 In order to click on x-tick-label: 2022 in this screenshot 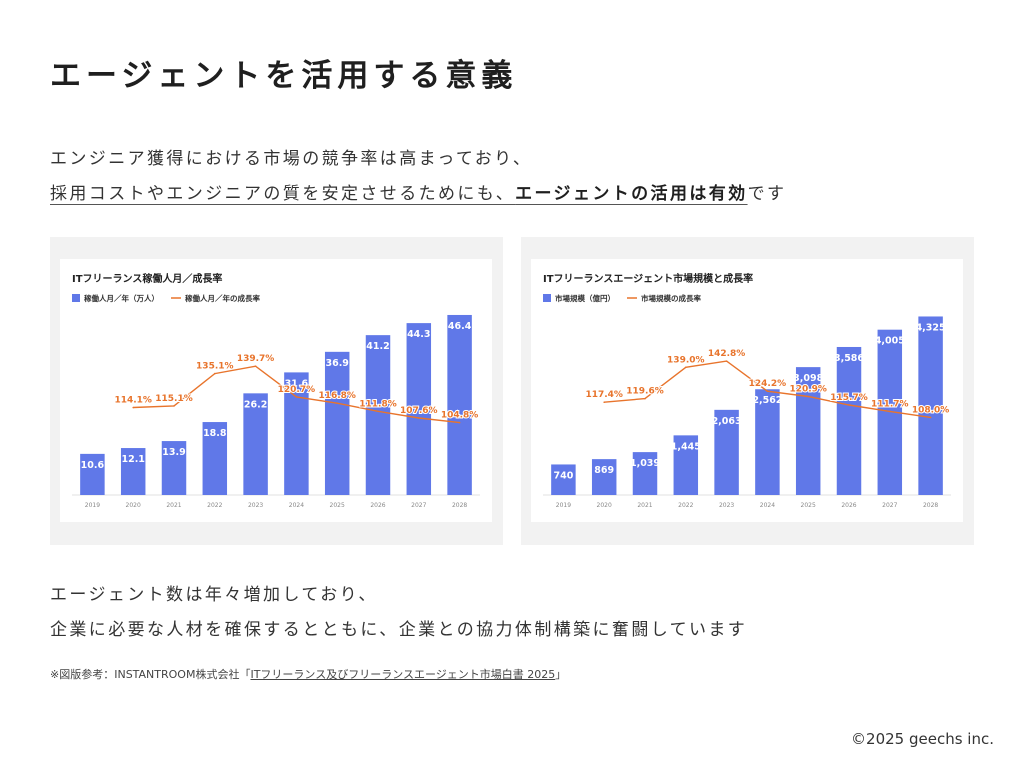, I will do `click(685, 505)`.